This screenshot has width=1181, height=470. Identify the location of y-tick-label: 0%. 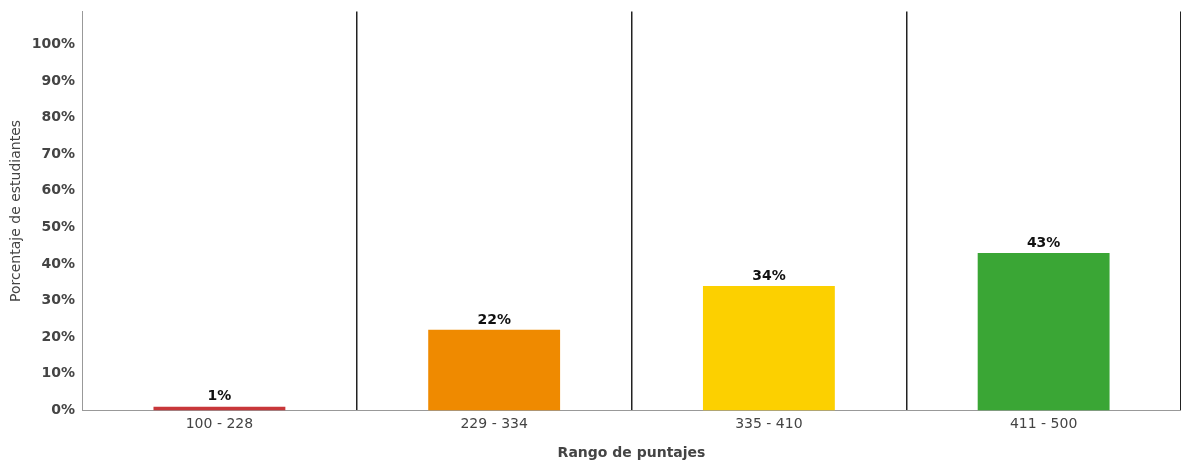
(63, 409).